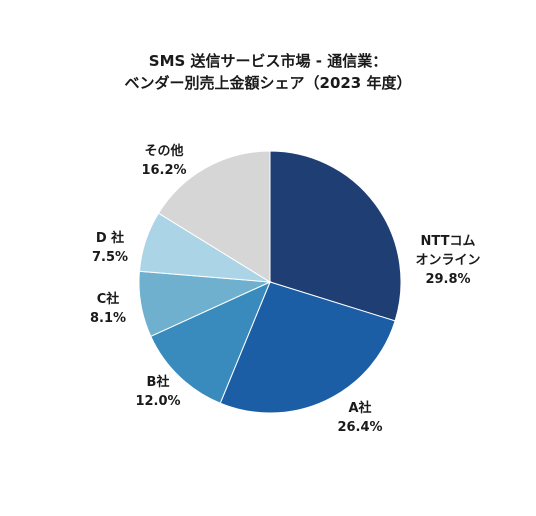  Describe the element at coordinates (157, 401) in the screenshot. I see `slice-value-label-2: 12.0%` at that location.